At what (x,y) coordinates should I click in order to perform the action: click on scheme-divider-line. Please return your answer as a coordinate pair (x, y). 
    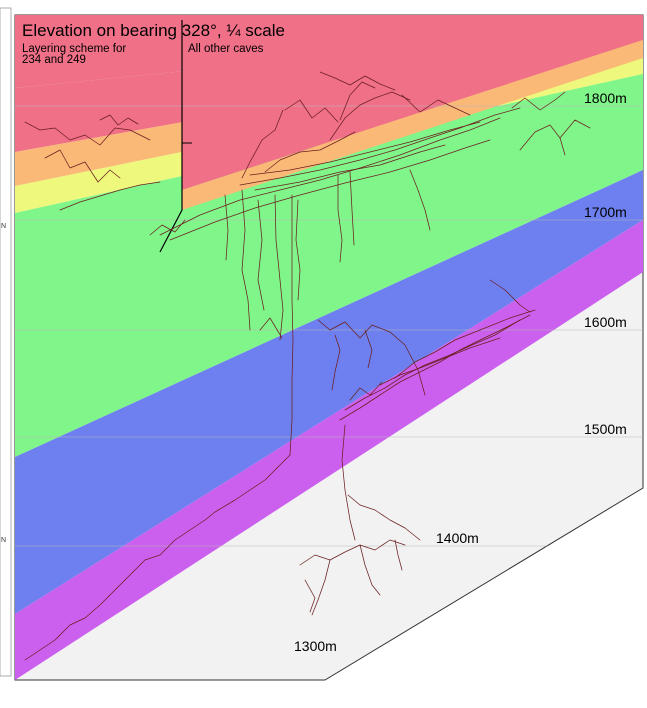
    Looking at the image, I should click on (171, 136).